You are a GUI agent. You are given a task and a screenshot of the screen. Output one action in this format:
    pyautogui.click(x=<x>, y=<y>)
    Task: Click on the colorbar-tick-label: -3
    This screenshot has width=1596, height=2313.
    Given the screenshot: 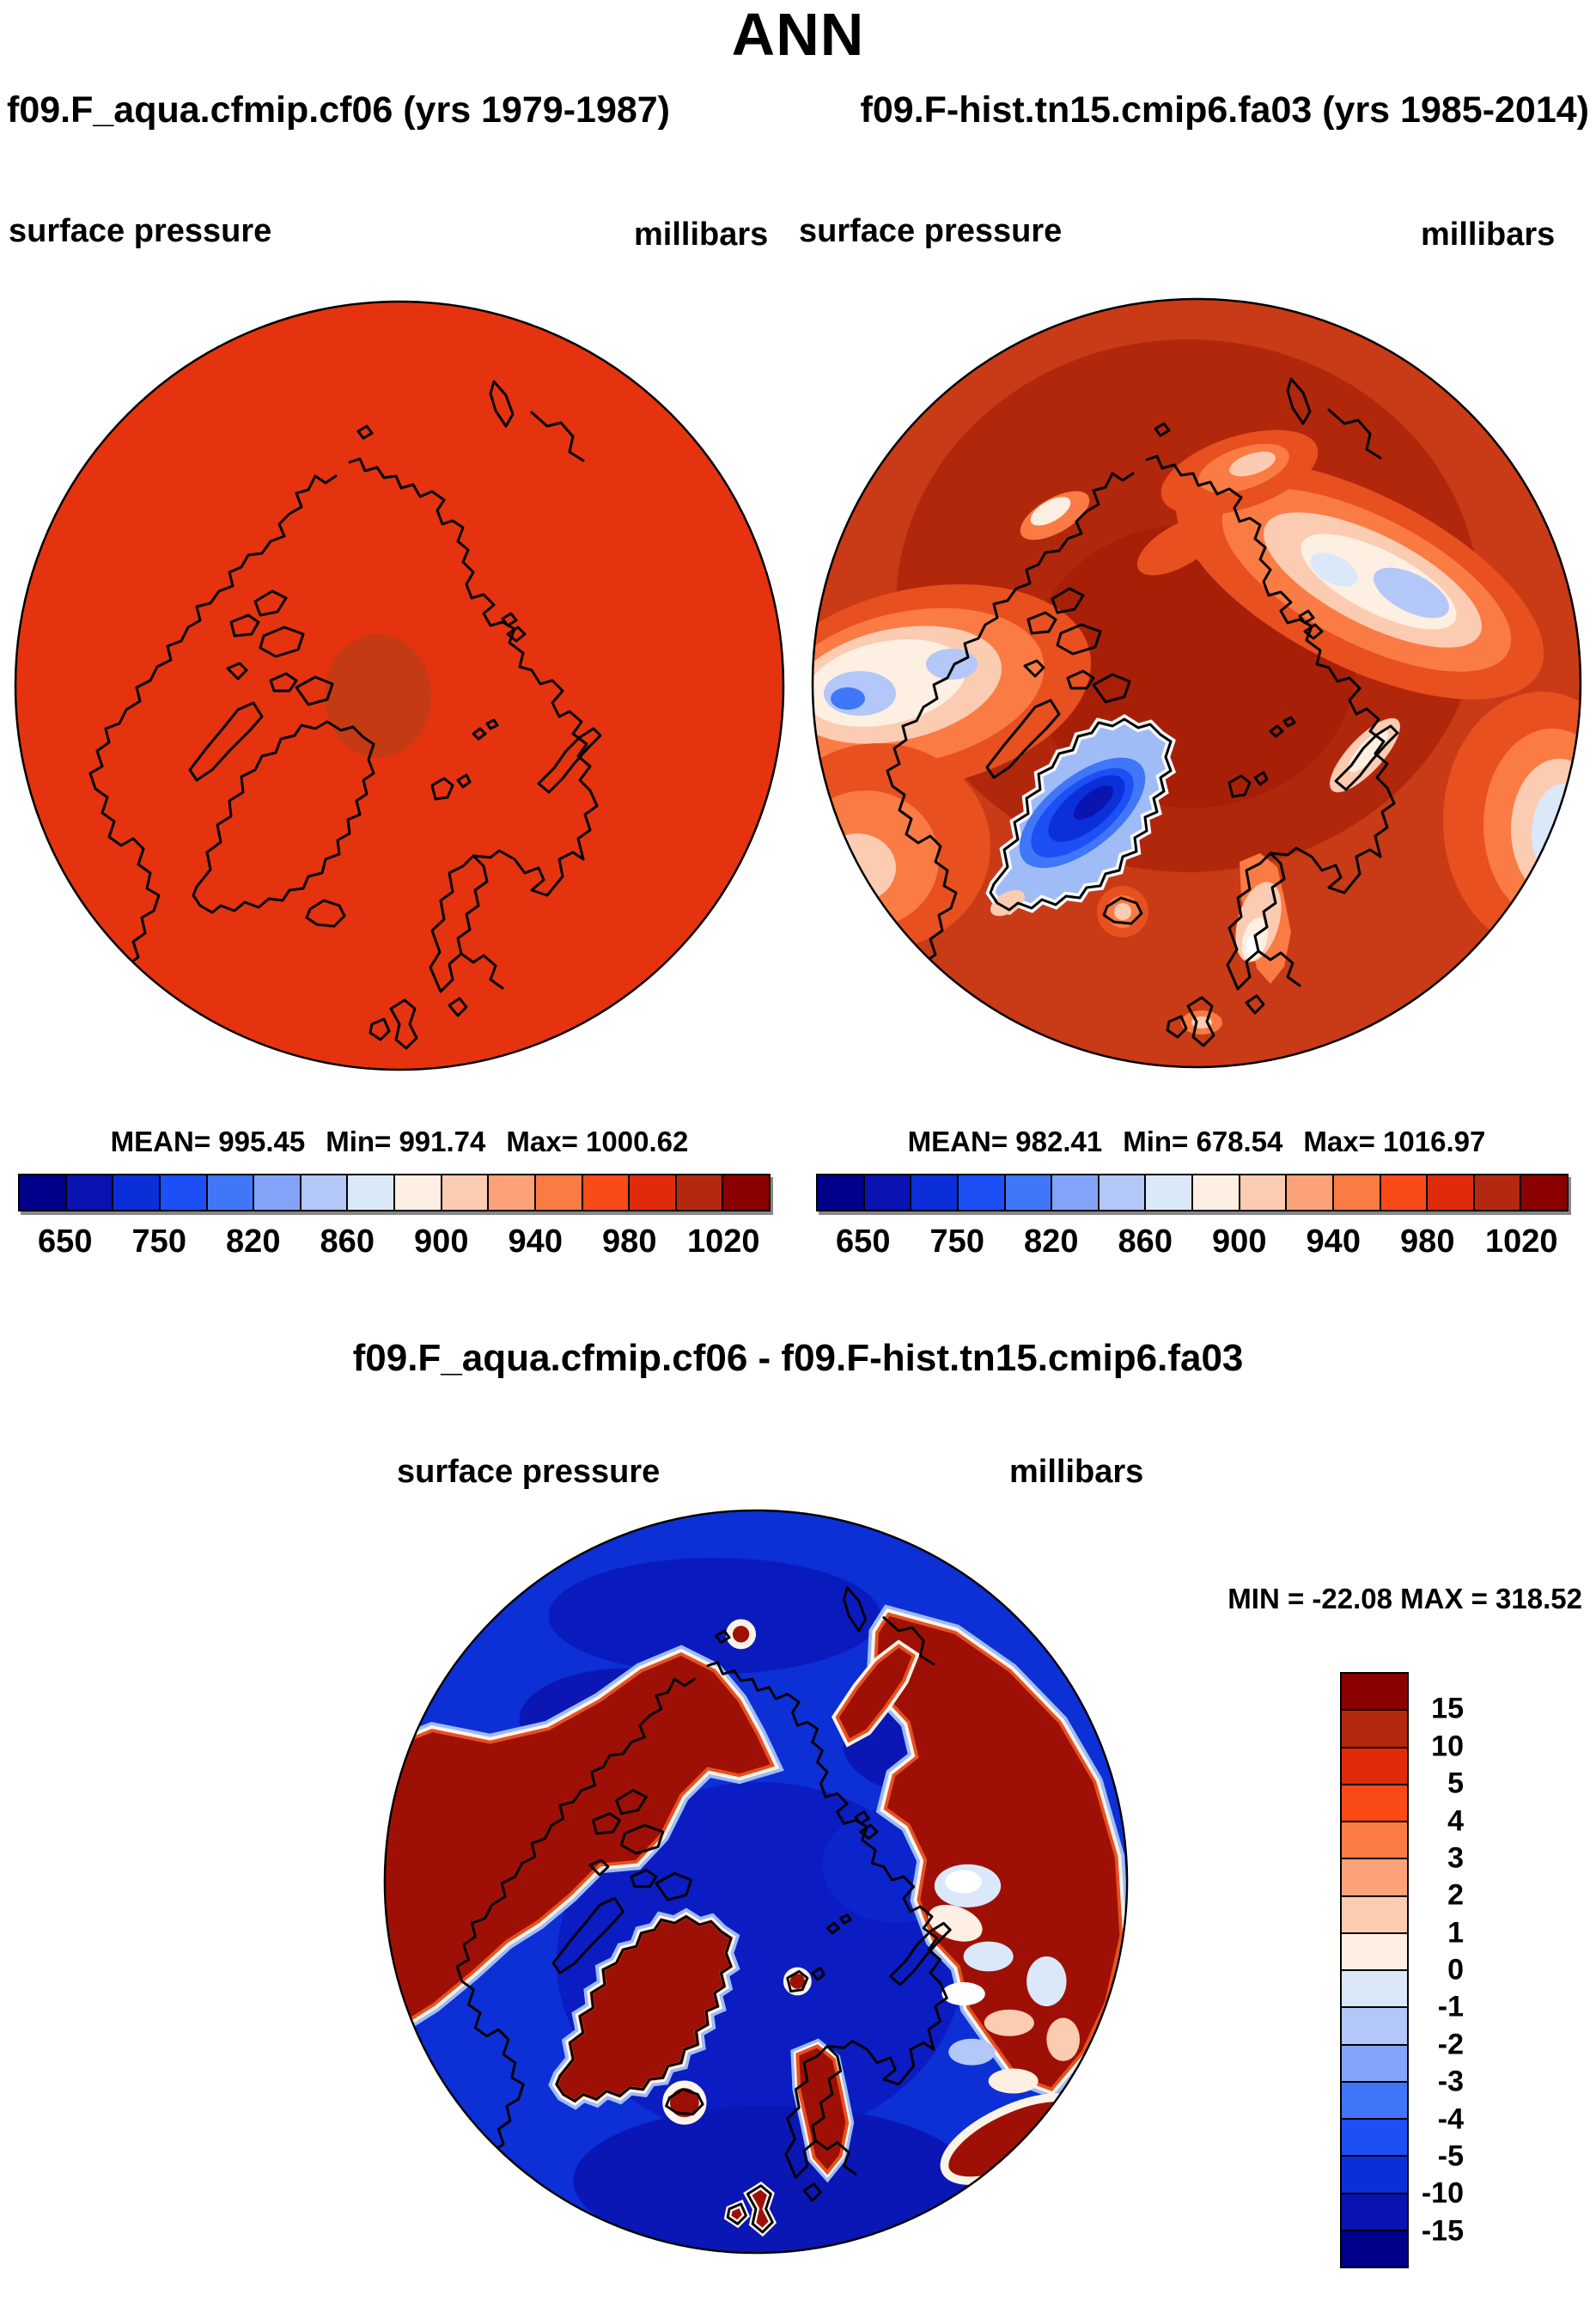 What is the action you would take?
    pyautogui.click(x=1450, y=2081)
    